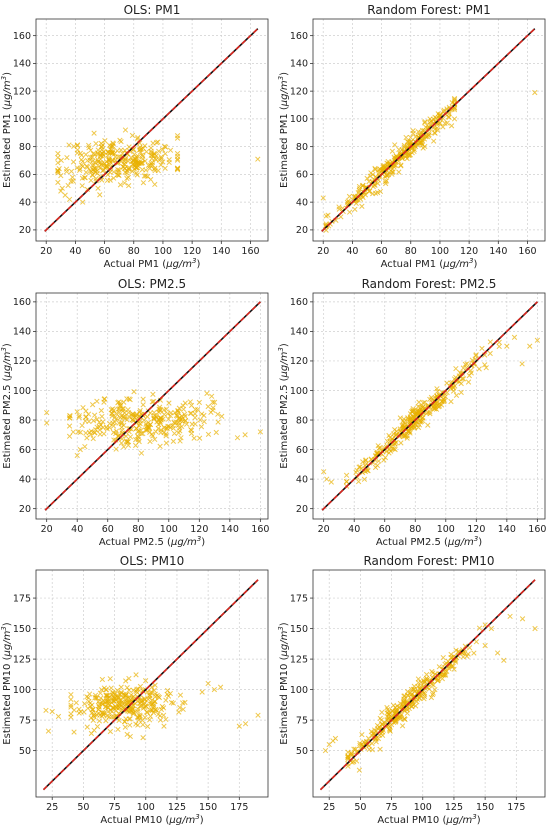  I want to click on x-tick-label: 125, so click(177, 807).